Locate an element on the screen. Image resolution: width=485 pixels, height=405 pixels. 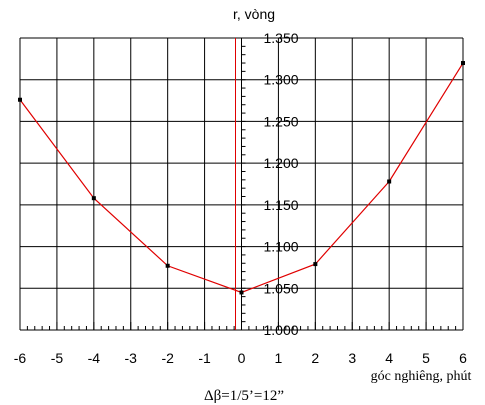
x-tick-label: -2 is located at coordinates (167, 358).